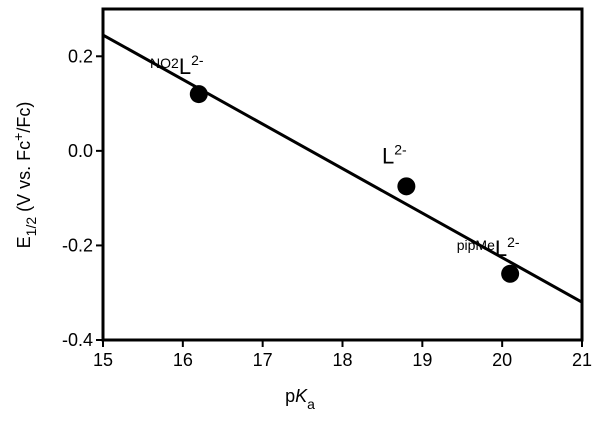 The image size is (601, 422). I want to click on label-prefix: NO2, so click(164, 63).